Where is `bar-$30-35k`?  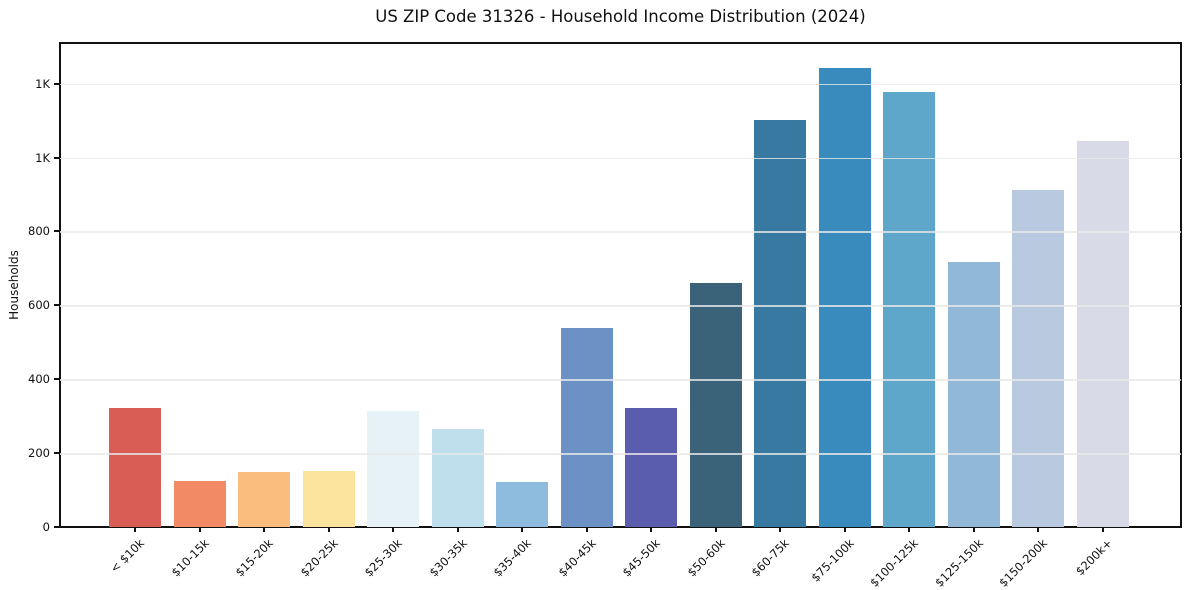 bar-$30-35k is located at coordinates (457, 478).